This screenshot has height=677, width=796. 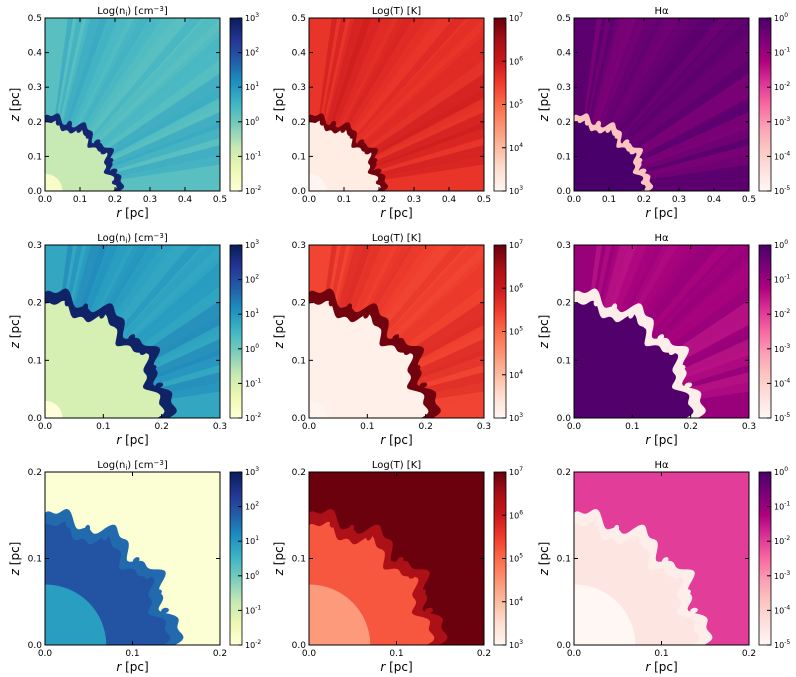 What do you see at coordinates (782, 609) in the screenshot?
I see `colorbar-label: 10⁻⁴` at bounding box center [782, 609].